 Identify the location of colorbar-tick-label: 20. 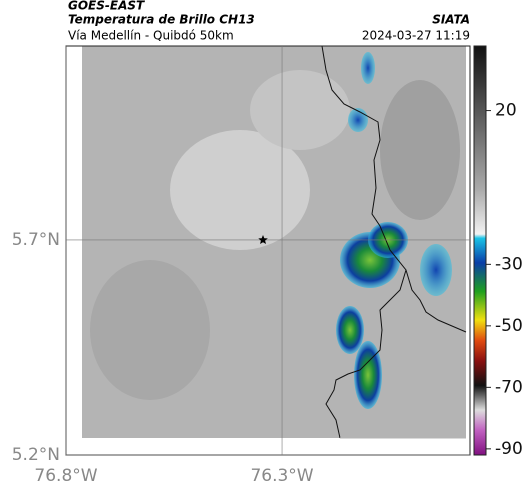
(506, 111).